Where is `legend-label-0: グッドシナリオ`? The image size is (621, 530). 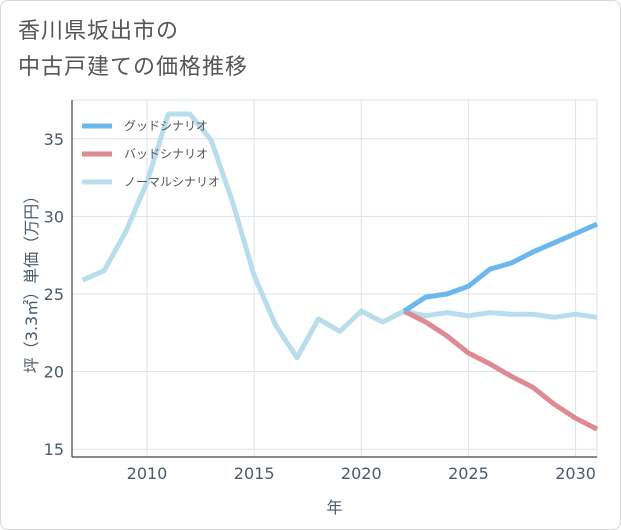
legend-label-0: グッドシナリオ is located at coordinates (166, 126).